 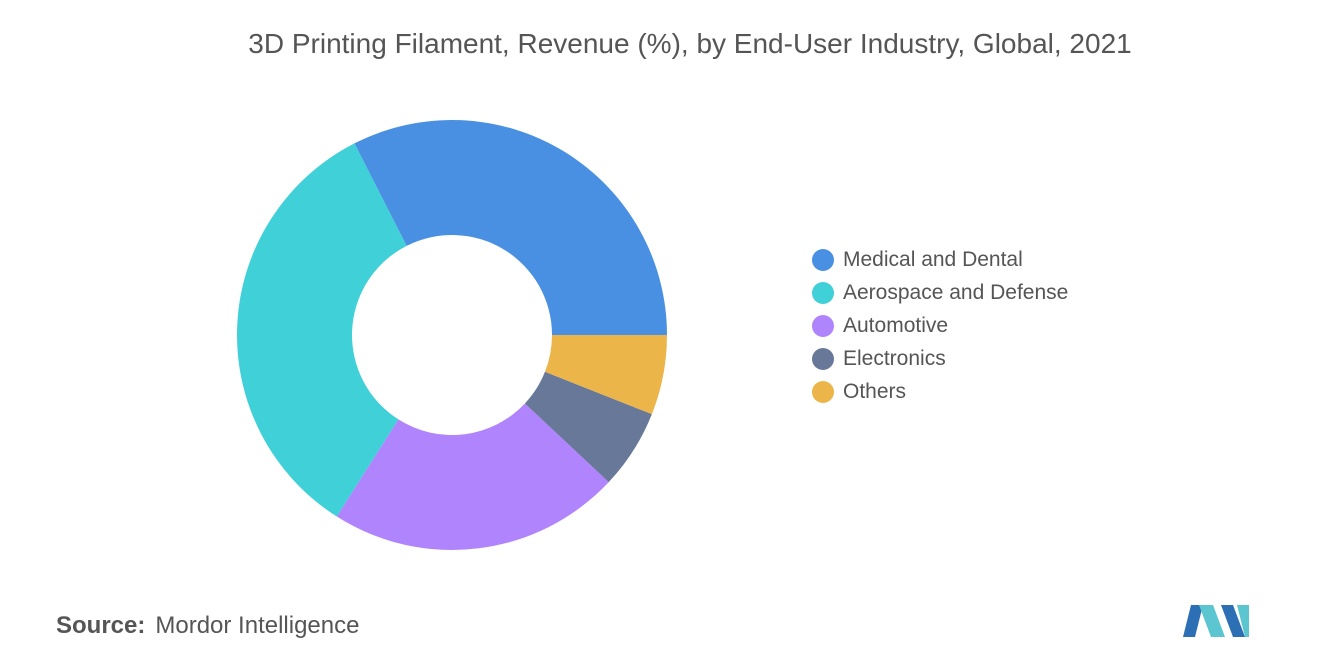 What do you see at coordinates (1233, 621) in the screenshot?
I see `logo-right-stroke` at bounding box center [1233, 621].